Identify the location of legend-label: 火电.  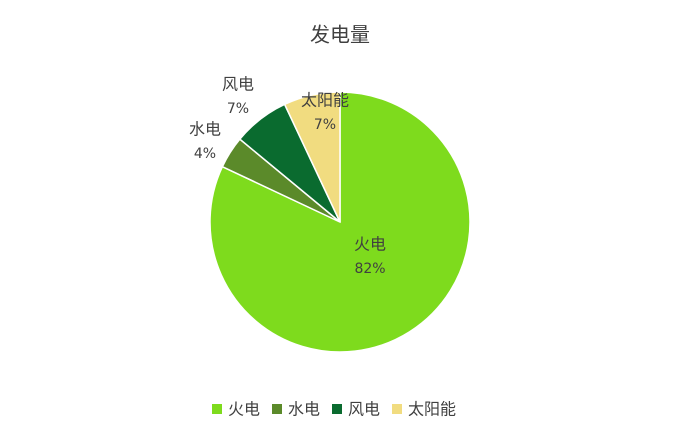
(244, 409).